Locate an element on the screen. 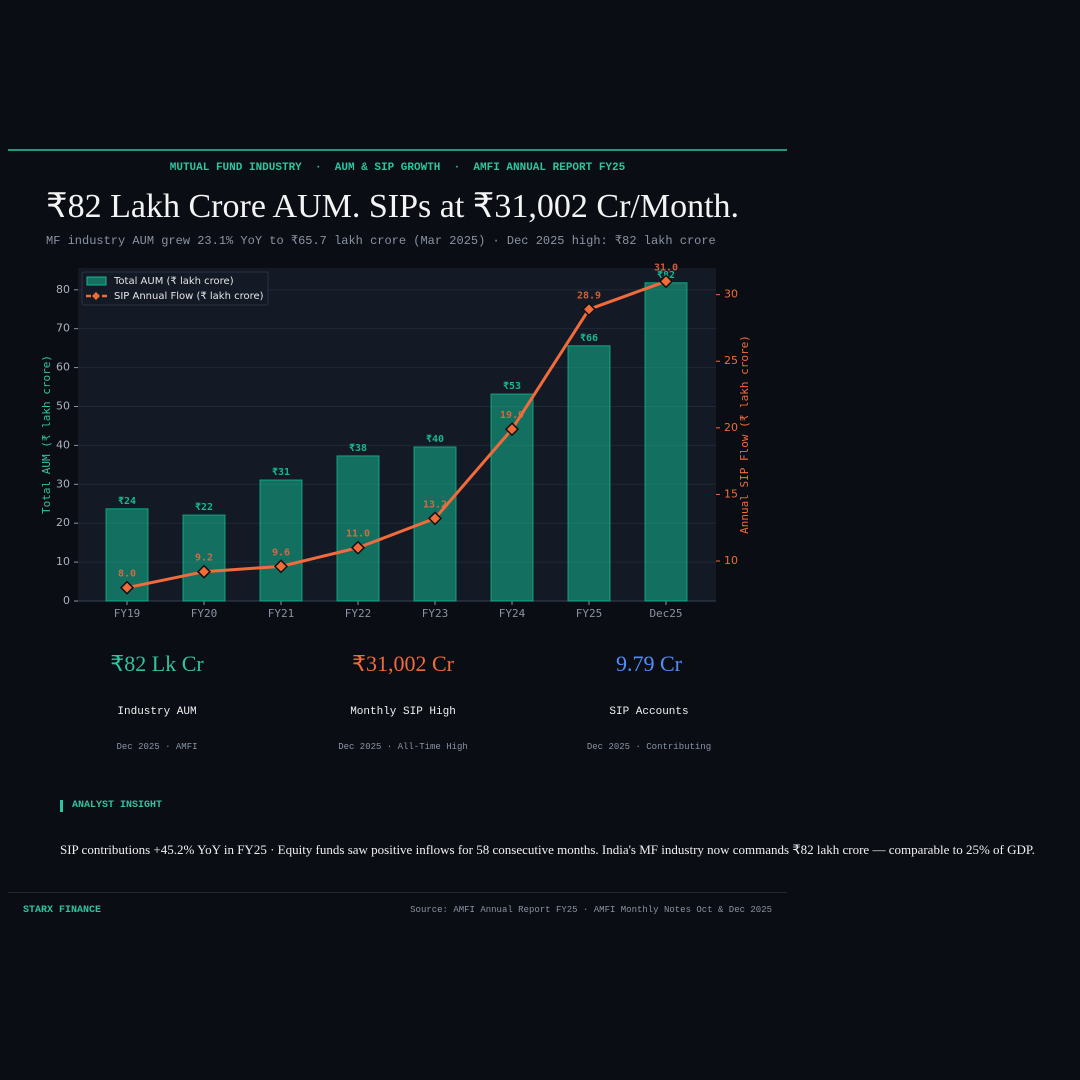 Image resolution: width=1080 pixels, height=1080 pixels. kpi-value: 9.79 Cr is located at coordinates (649, 663).